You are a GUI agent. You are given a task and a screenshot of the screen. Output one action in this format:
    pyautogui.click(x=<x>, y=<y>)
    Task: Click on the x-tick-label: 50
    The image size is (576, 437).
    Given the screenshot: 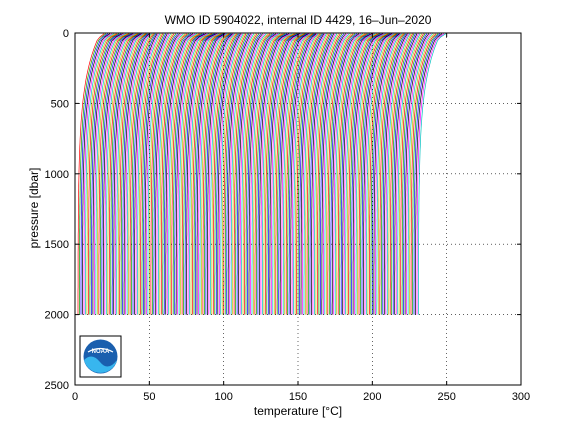 What is the action you would take?
    pyautogui.click(x=149, y=397)
    